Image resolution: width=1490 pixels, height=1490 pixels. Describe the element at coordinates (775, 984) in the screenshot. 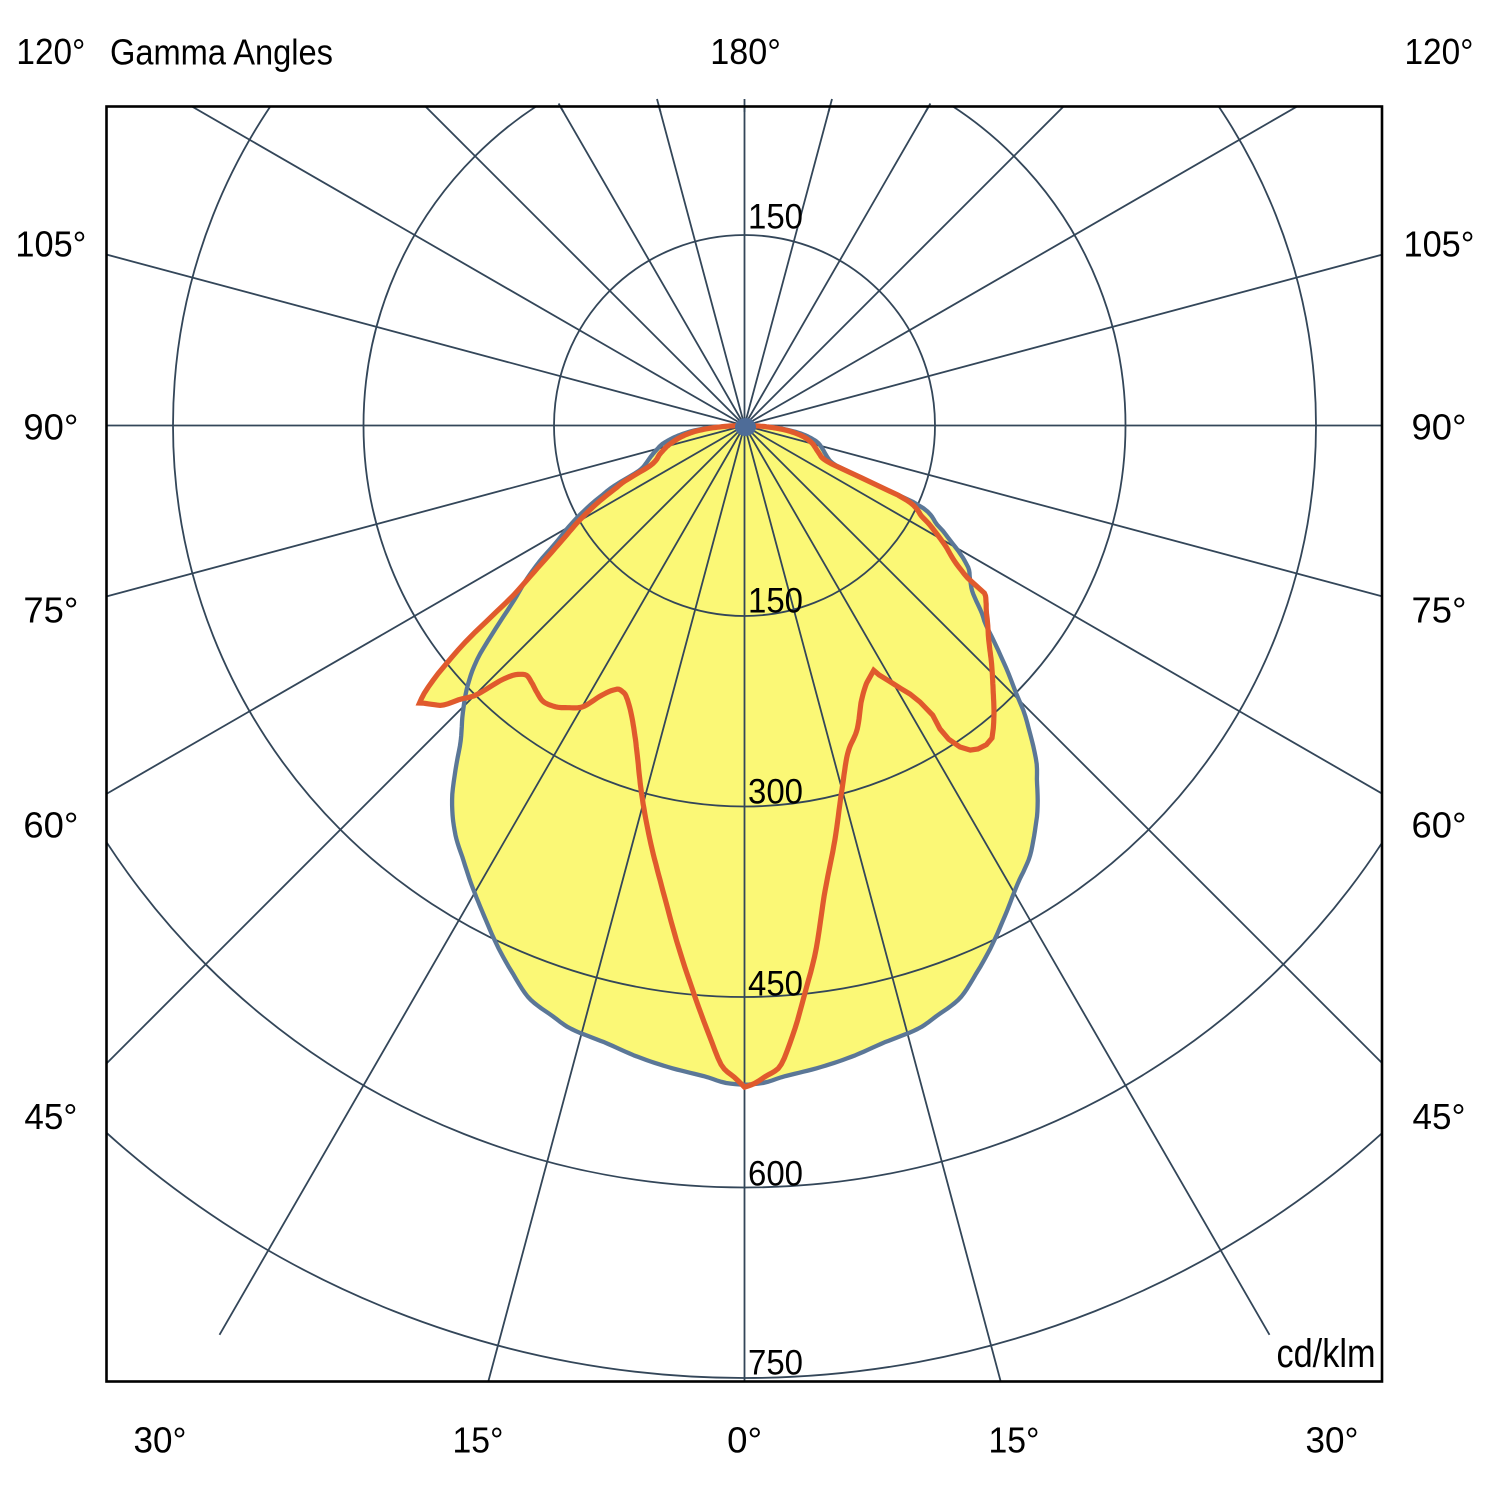

I see `svg-text: 450` at that location.